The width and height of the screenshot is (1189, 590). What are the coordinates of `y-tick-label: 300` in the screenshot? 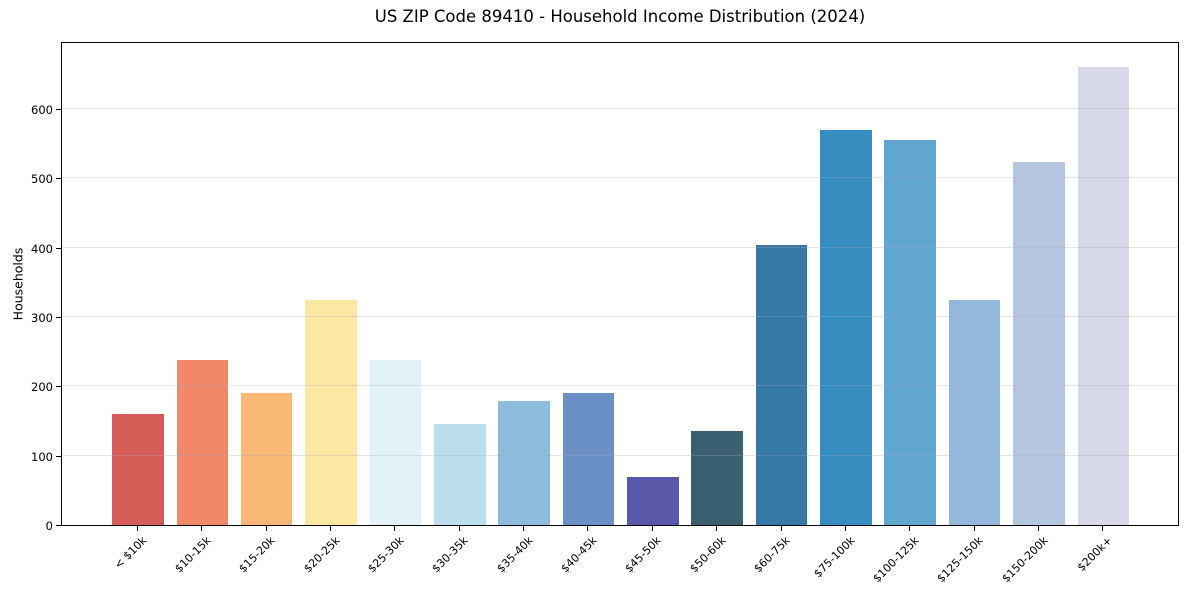 It's located at (42, 317).